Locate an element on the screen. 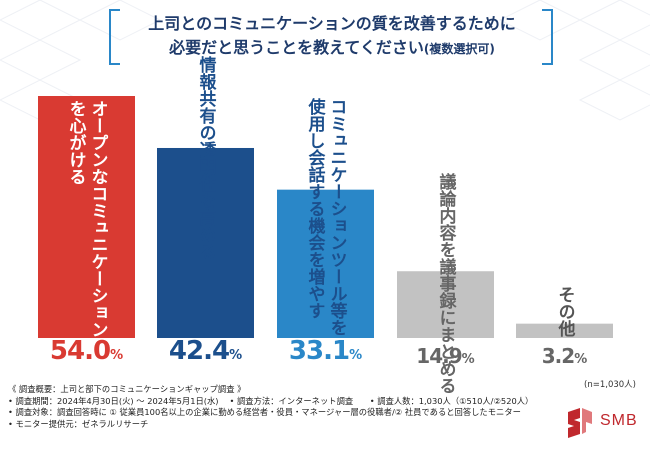 The height and width of the screenshot is (450, 650). bar-label-4: 議論内容を議事録にまとめる is located at coordinates (446, 283).